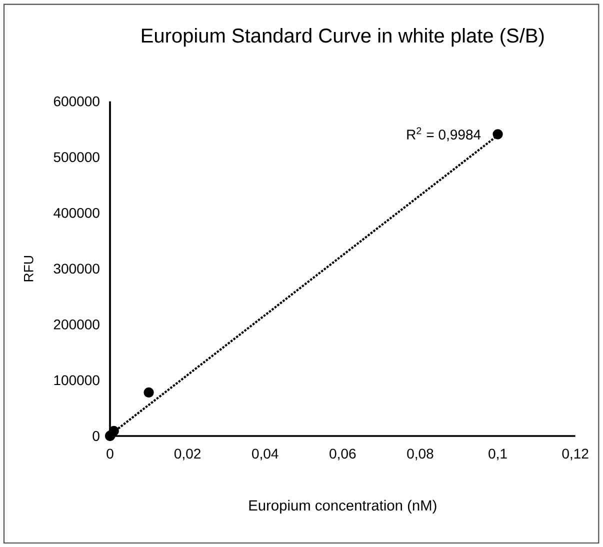 Image resolution: width=603 pixels, height=547 pixels. What do you see at coordinates (77, 380) in the screenshot?
I see `y-tick-label: 100000` at bounding box center [77, 380].